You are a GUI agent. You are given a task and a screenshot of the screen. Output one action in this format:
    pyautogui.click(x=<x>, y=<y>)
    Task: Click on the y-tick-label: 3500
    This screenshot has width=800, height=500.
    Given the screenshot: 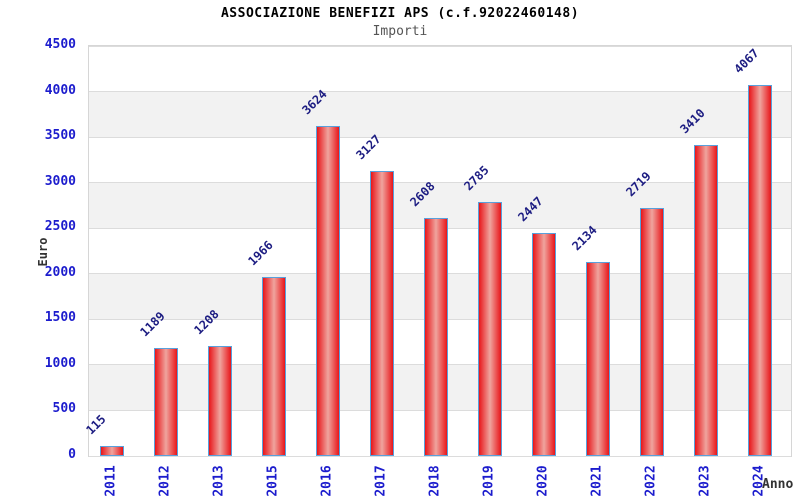 What is the action you would take?
    pyautogui.click(x=60, y=136)
    